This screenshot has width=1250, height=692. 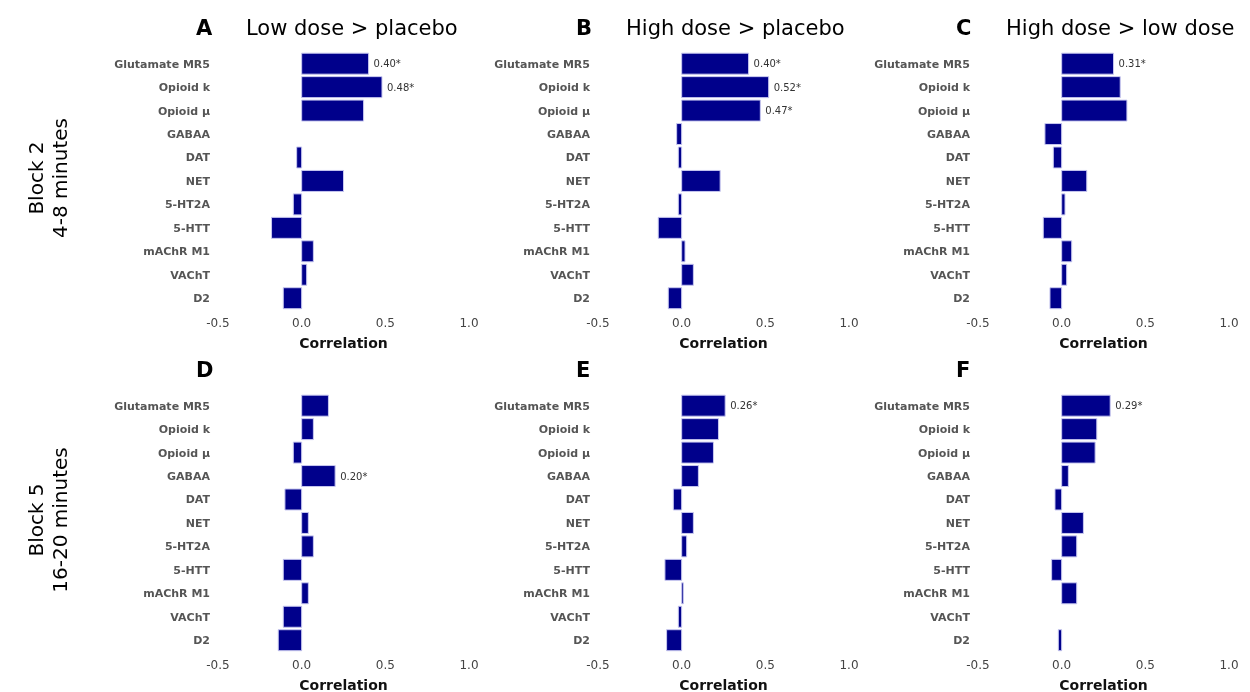 I want to click on chart-title: D, so click(x=205, y=370).